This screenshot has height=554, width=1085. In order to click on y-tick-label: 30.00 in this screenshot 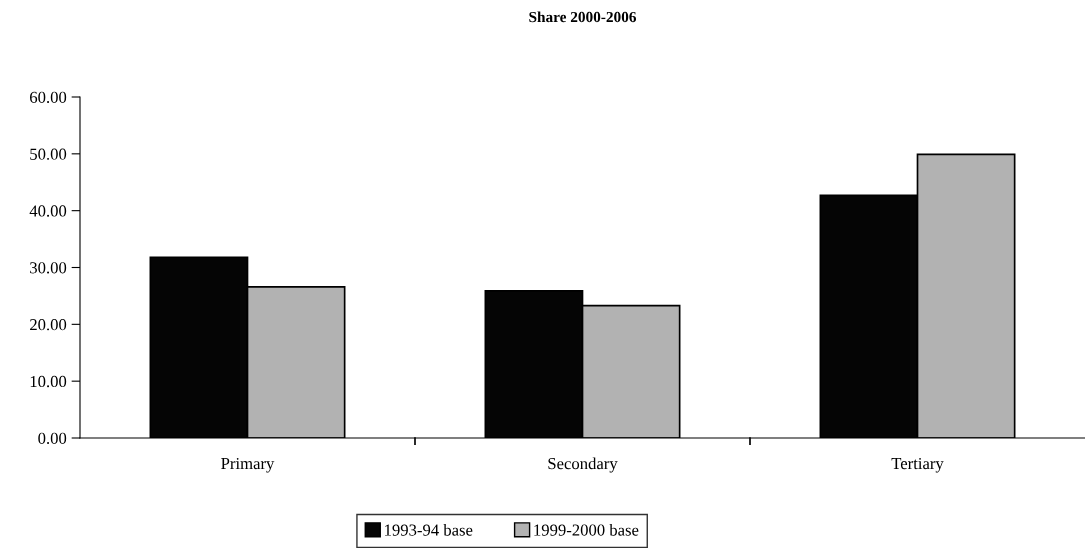, I will do `click(48, 268)`.